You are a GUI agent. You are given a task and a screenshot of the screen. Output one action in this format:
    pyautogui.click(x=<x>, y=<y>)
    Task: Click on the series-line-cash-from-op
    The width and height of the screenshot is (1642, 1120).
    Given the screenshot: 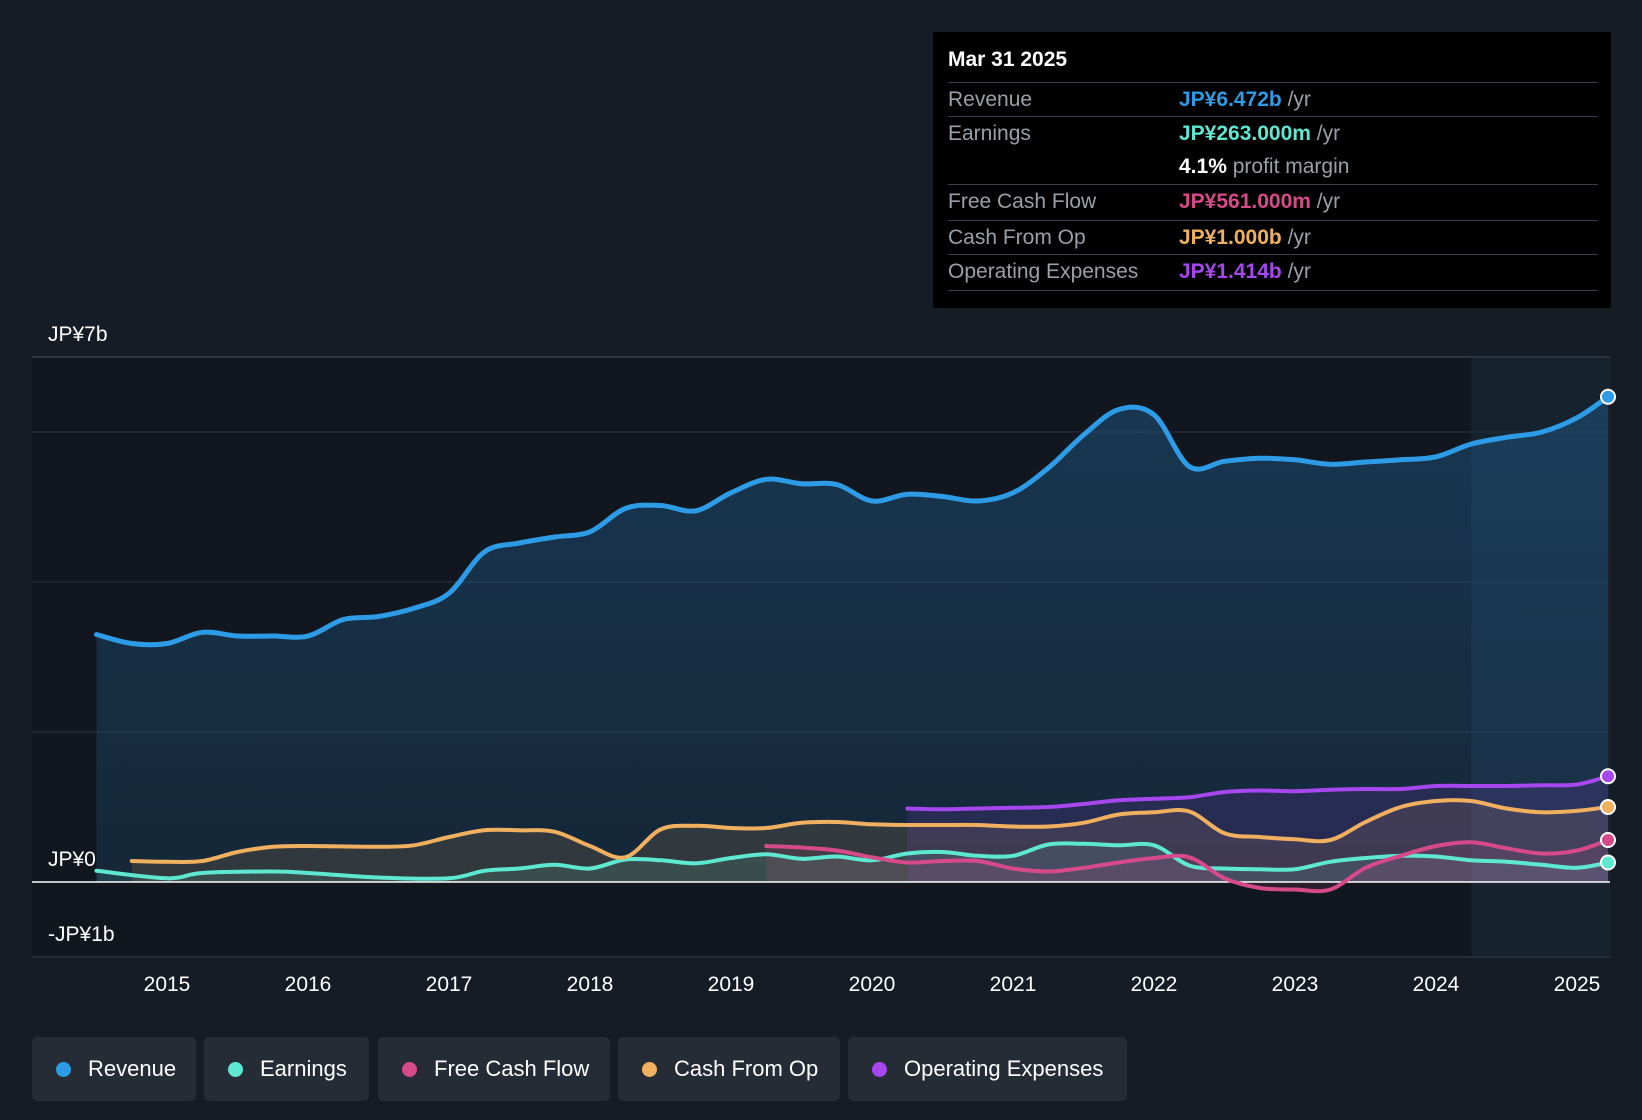 What is the action you would take?
    pyautogui.click(x=869, y=831)
    